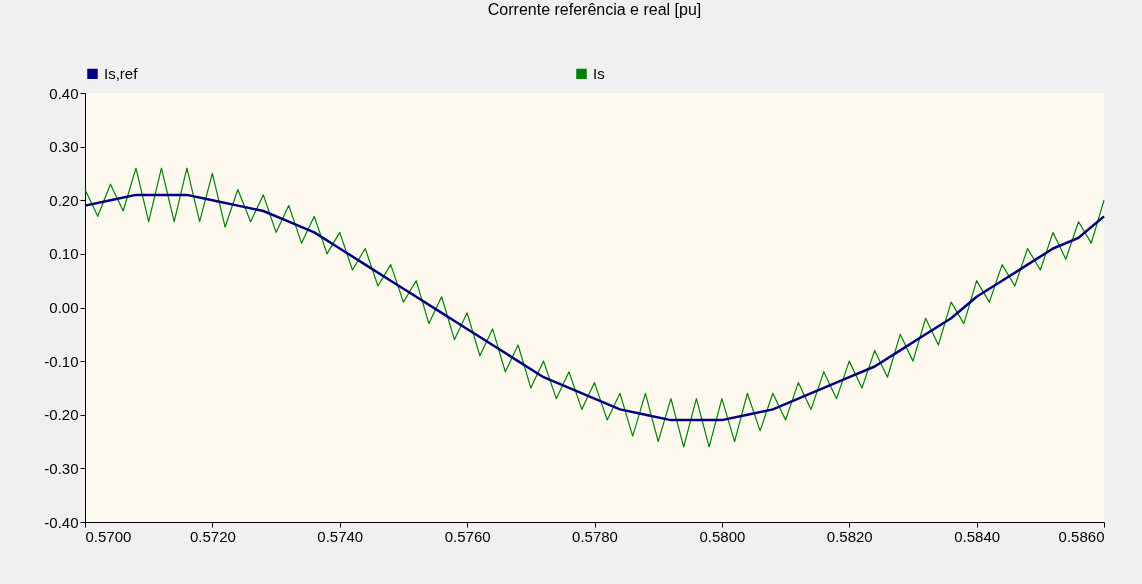 This screenshot has width=1142, height=584. I want to click on y-tick-label: -0.20, so click(61, 415).